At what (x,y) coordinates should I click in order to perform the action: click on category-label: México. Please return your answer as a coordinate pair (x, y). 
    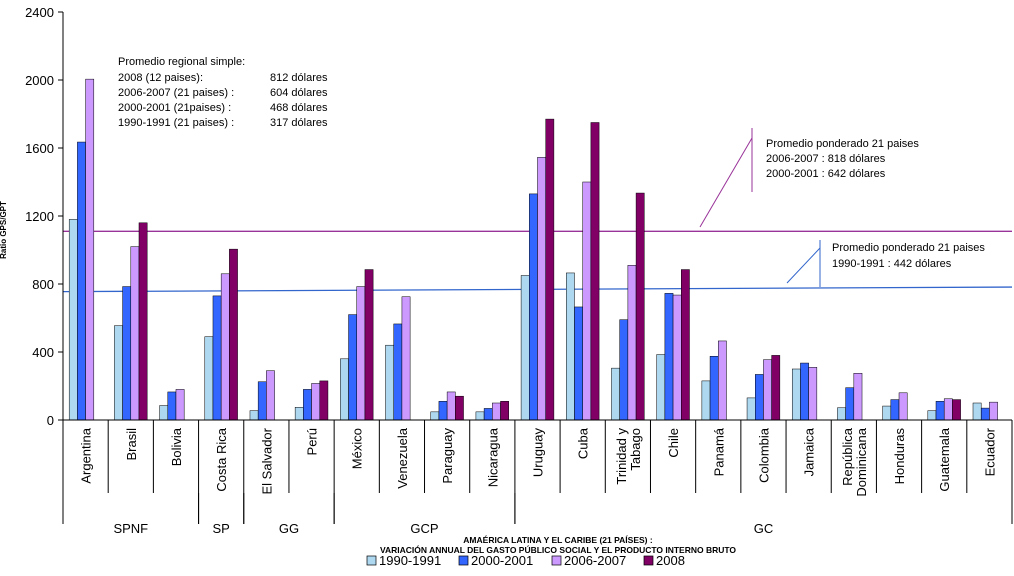
    Looking at the image, I should click on (357, 448).